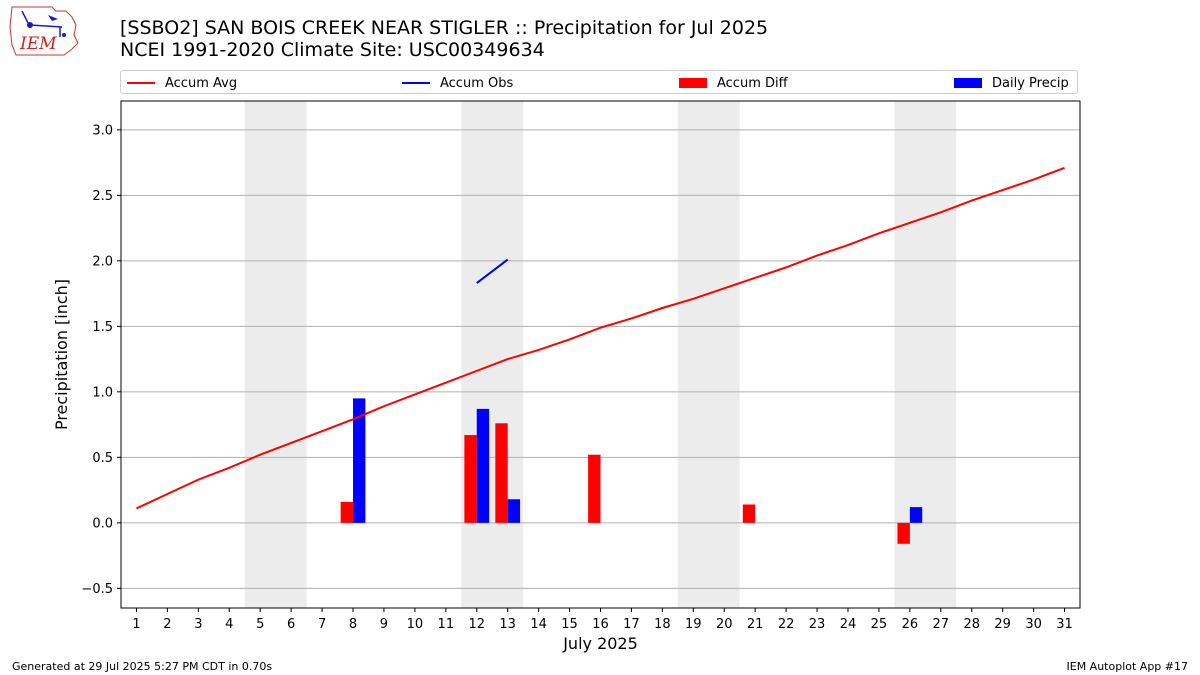  I want to click on bars, so click(631, 471).